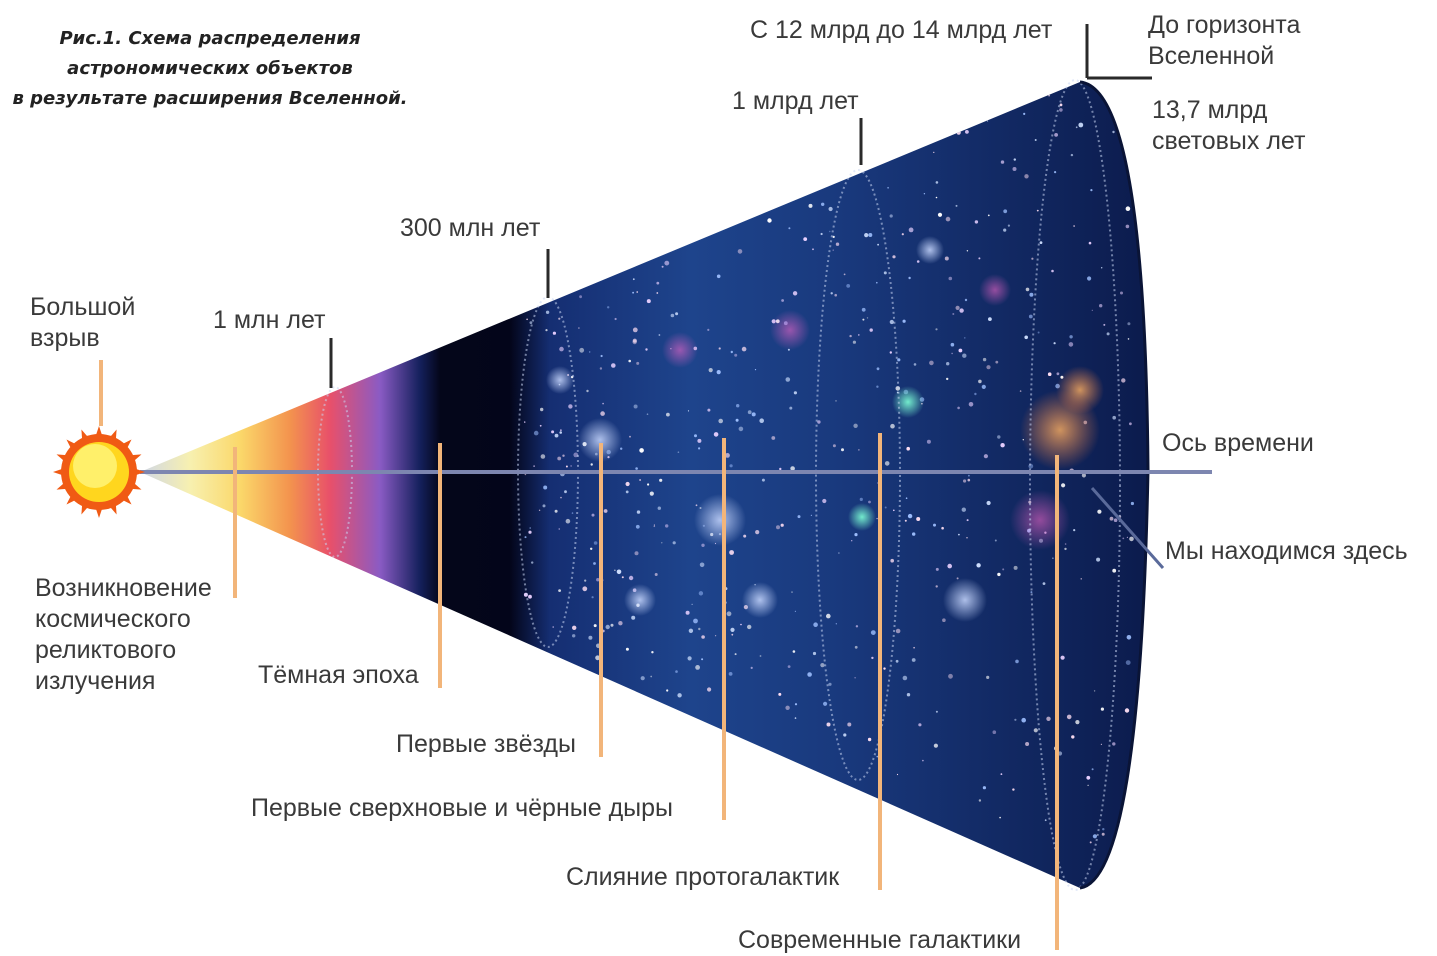 Image resolution: width=1437 pixels, height=956 pixels. Describe the element at coordinates (338, 675) in the screenshot. I see `label-dark-age: Тёмная эпоха` at that location.